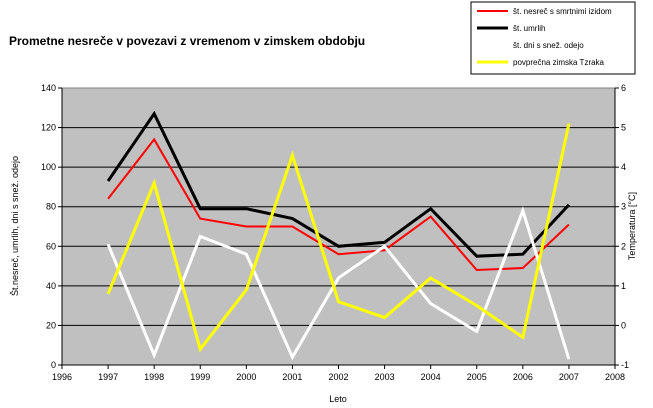 This screenshot has height=408, width=653. What do you see at coordinates (623, 286) in the screenshot?
I see `y2-tick-label: 1` at bounding box center [623, 286].